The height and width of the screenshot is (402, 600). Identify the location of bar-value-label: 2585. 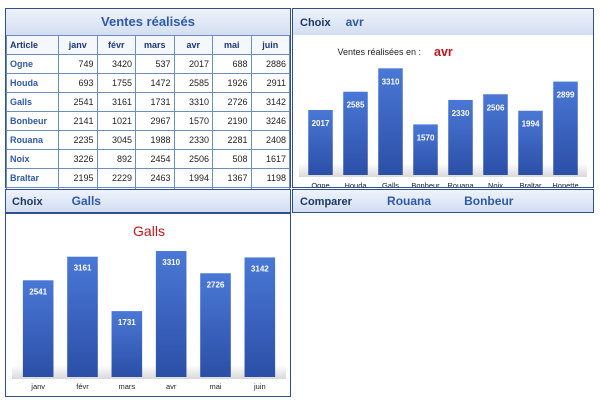
(356, 105).